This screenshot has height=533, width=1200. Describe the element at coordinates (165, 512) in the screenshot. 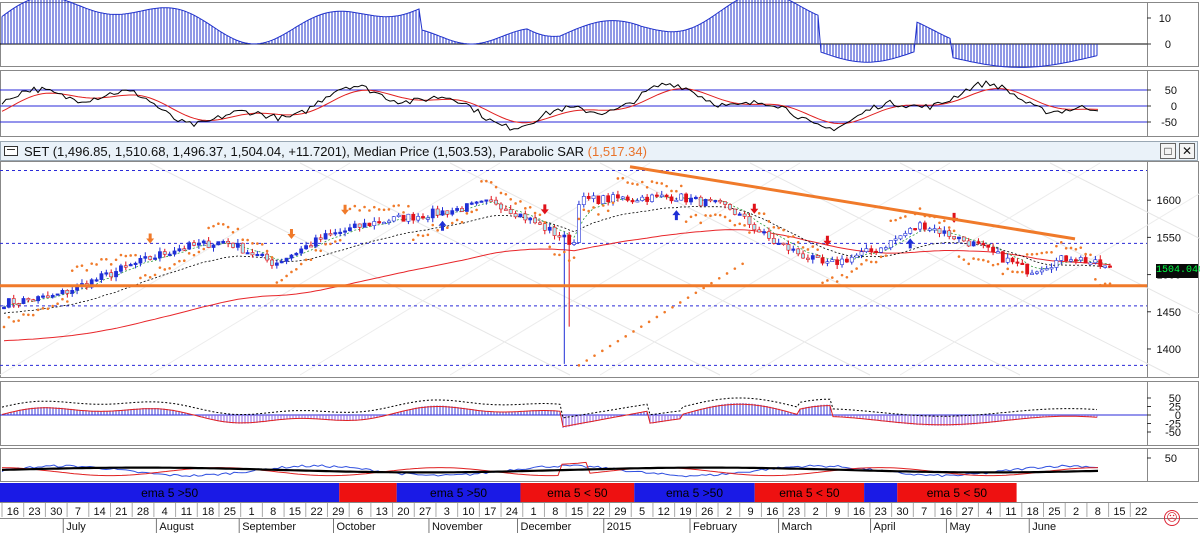

I see `day-tick-label: 4` at that location.